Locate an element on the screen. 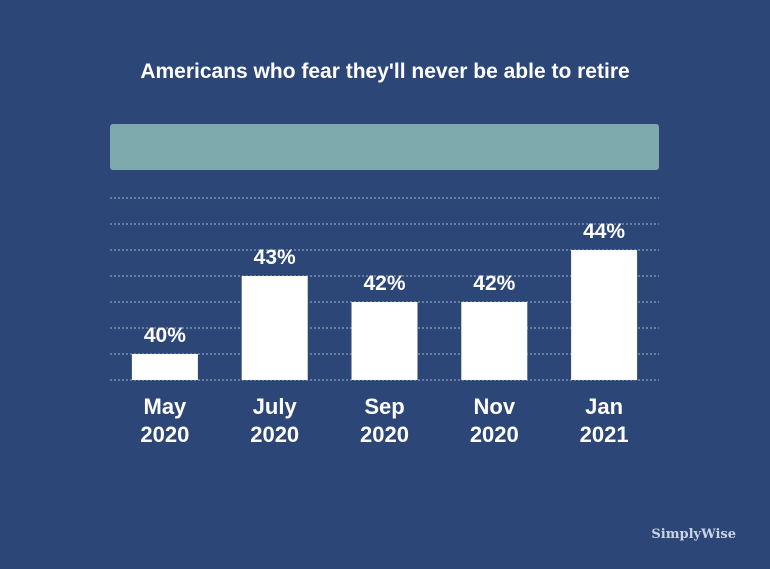 The height and width of the screenshot is (569, 770). x-tick-label: 2021 is located at coordinates (604, 434).